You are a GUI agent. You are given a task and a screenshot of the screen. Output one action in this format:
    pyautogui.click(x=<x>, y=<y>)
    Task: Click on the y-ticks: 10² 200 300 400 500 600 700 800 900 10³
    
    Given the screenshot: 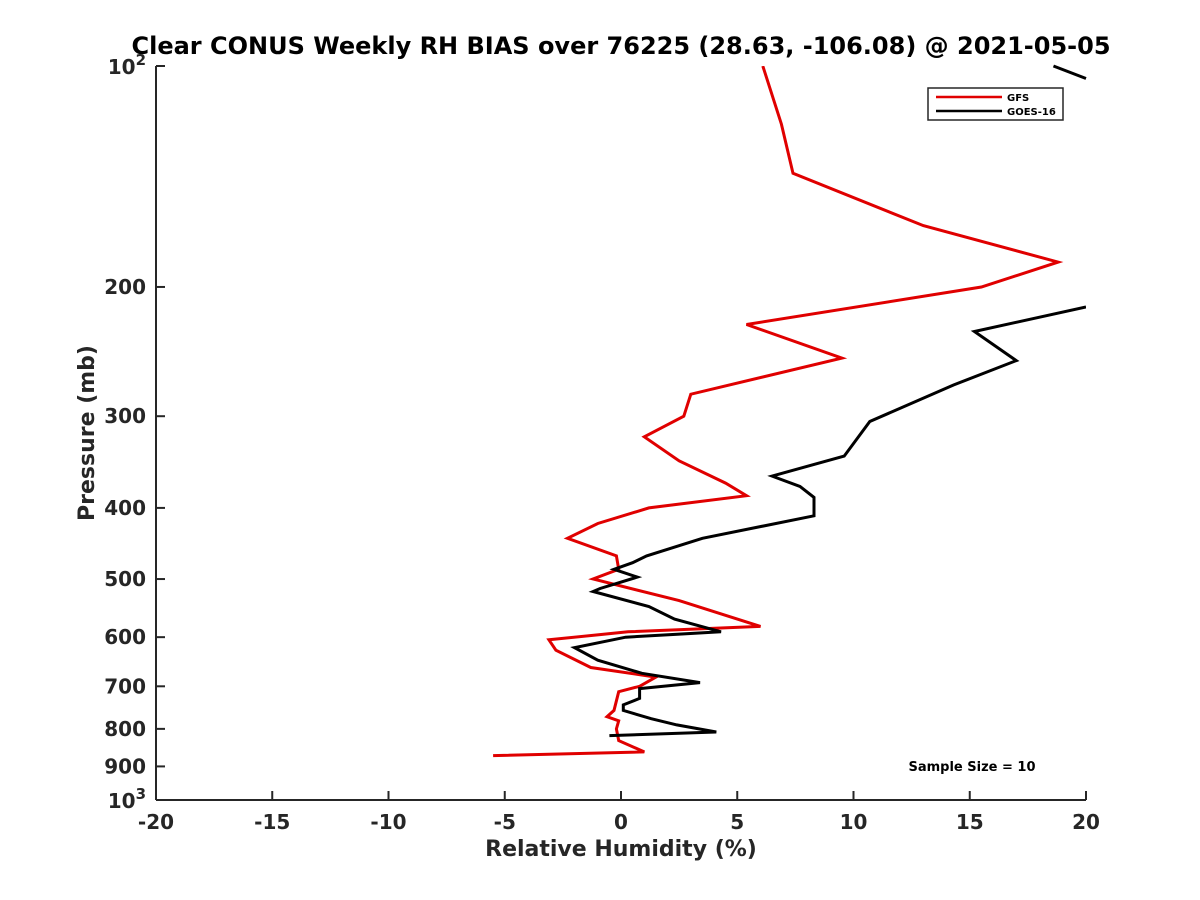 What is the action you would take?
    pyautogui.click(x=134, y=432)
    